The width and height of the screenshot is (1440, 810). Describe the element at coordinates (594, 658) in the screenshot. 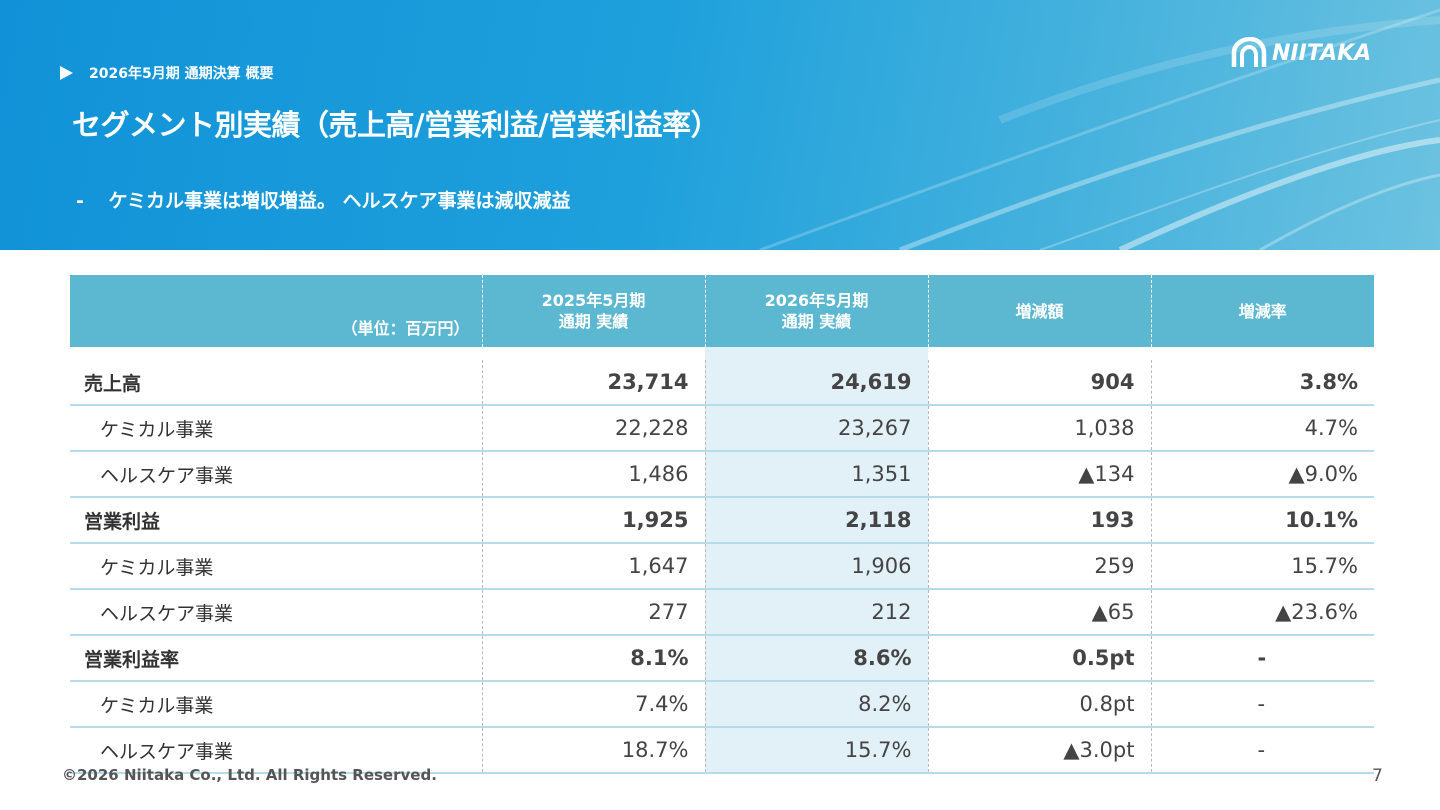

I see `table-cell: 8.1%` at that location.